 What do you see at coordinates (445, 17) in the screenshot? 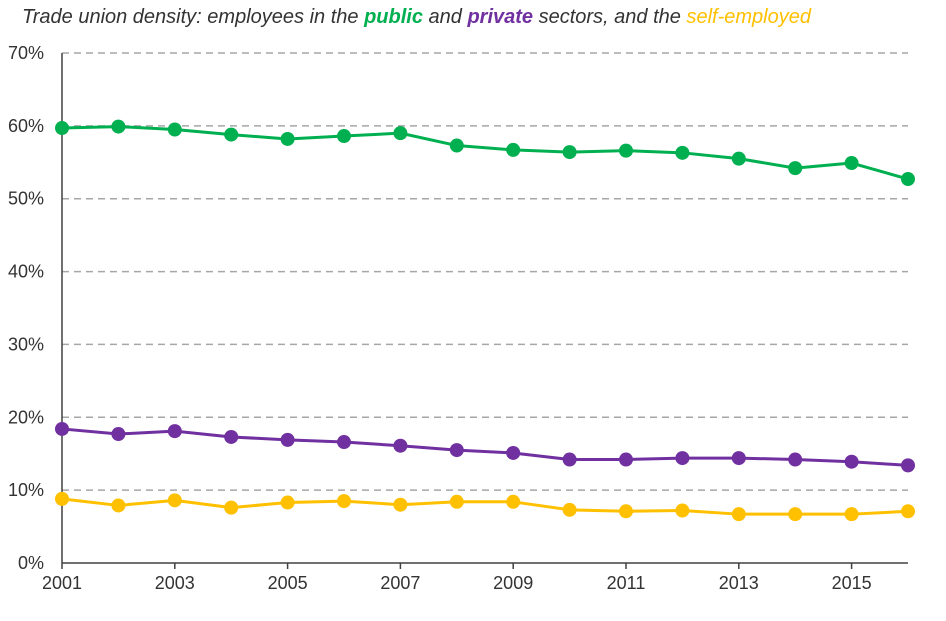
I see `title-text-2: and` at bounding box center [445, 17].